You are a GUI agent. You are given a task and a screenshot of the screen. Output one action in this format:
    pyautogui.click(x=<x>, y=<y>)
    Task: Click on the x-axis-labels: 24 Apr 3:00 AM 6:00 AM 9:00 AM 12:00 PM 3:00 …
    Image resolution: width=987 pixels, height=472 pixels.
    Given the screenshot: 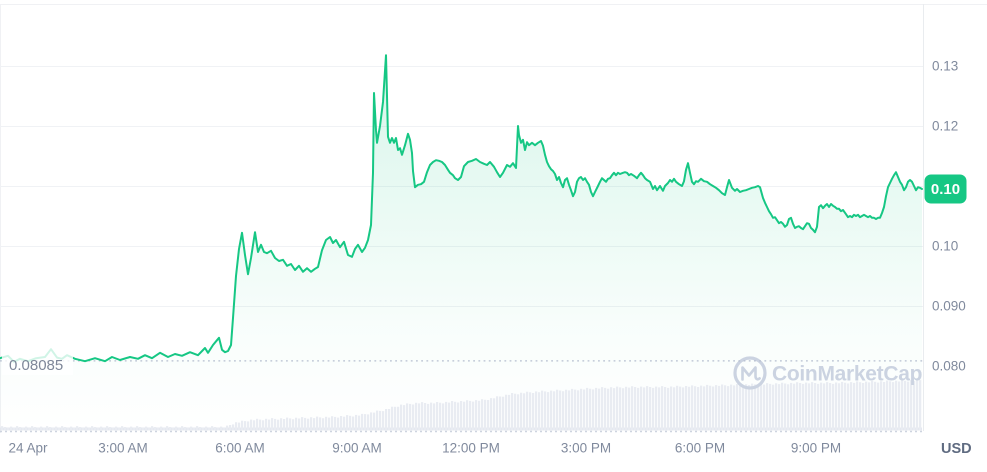 What is the action you would take?
    pyautogui.click(x=424, y=448)
    